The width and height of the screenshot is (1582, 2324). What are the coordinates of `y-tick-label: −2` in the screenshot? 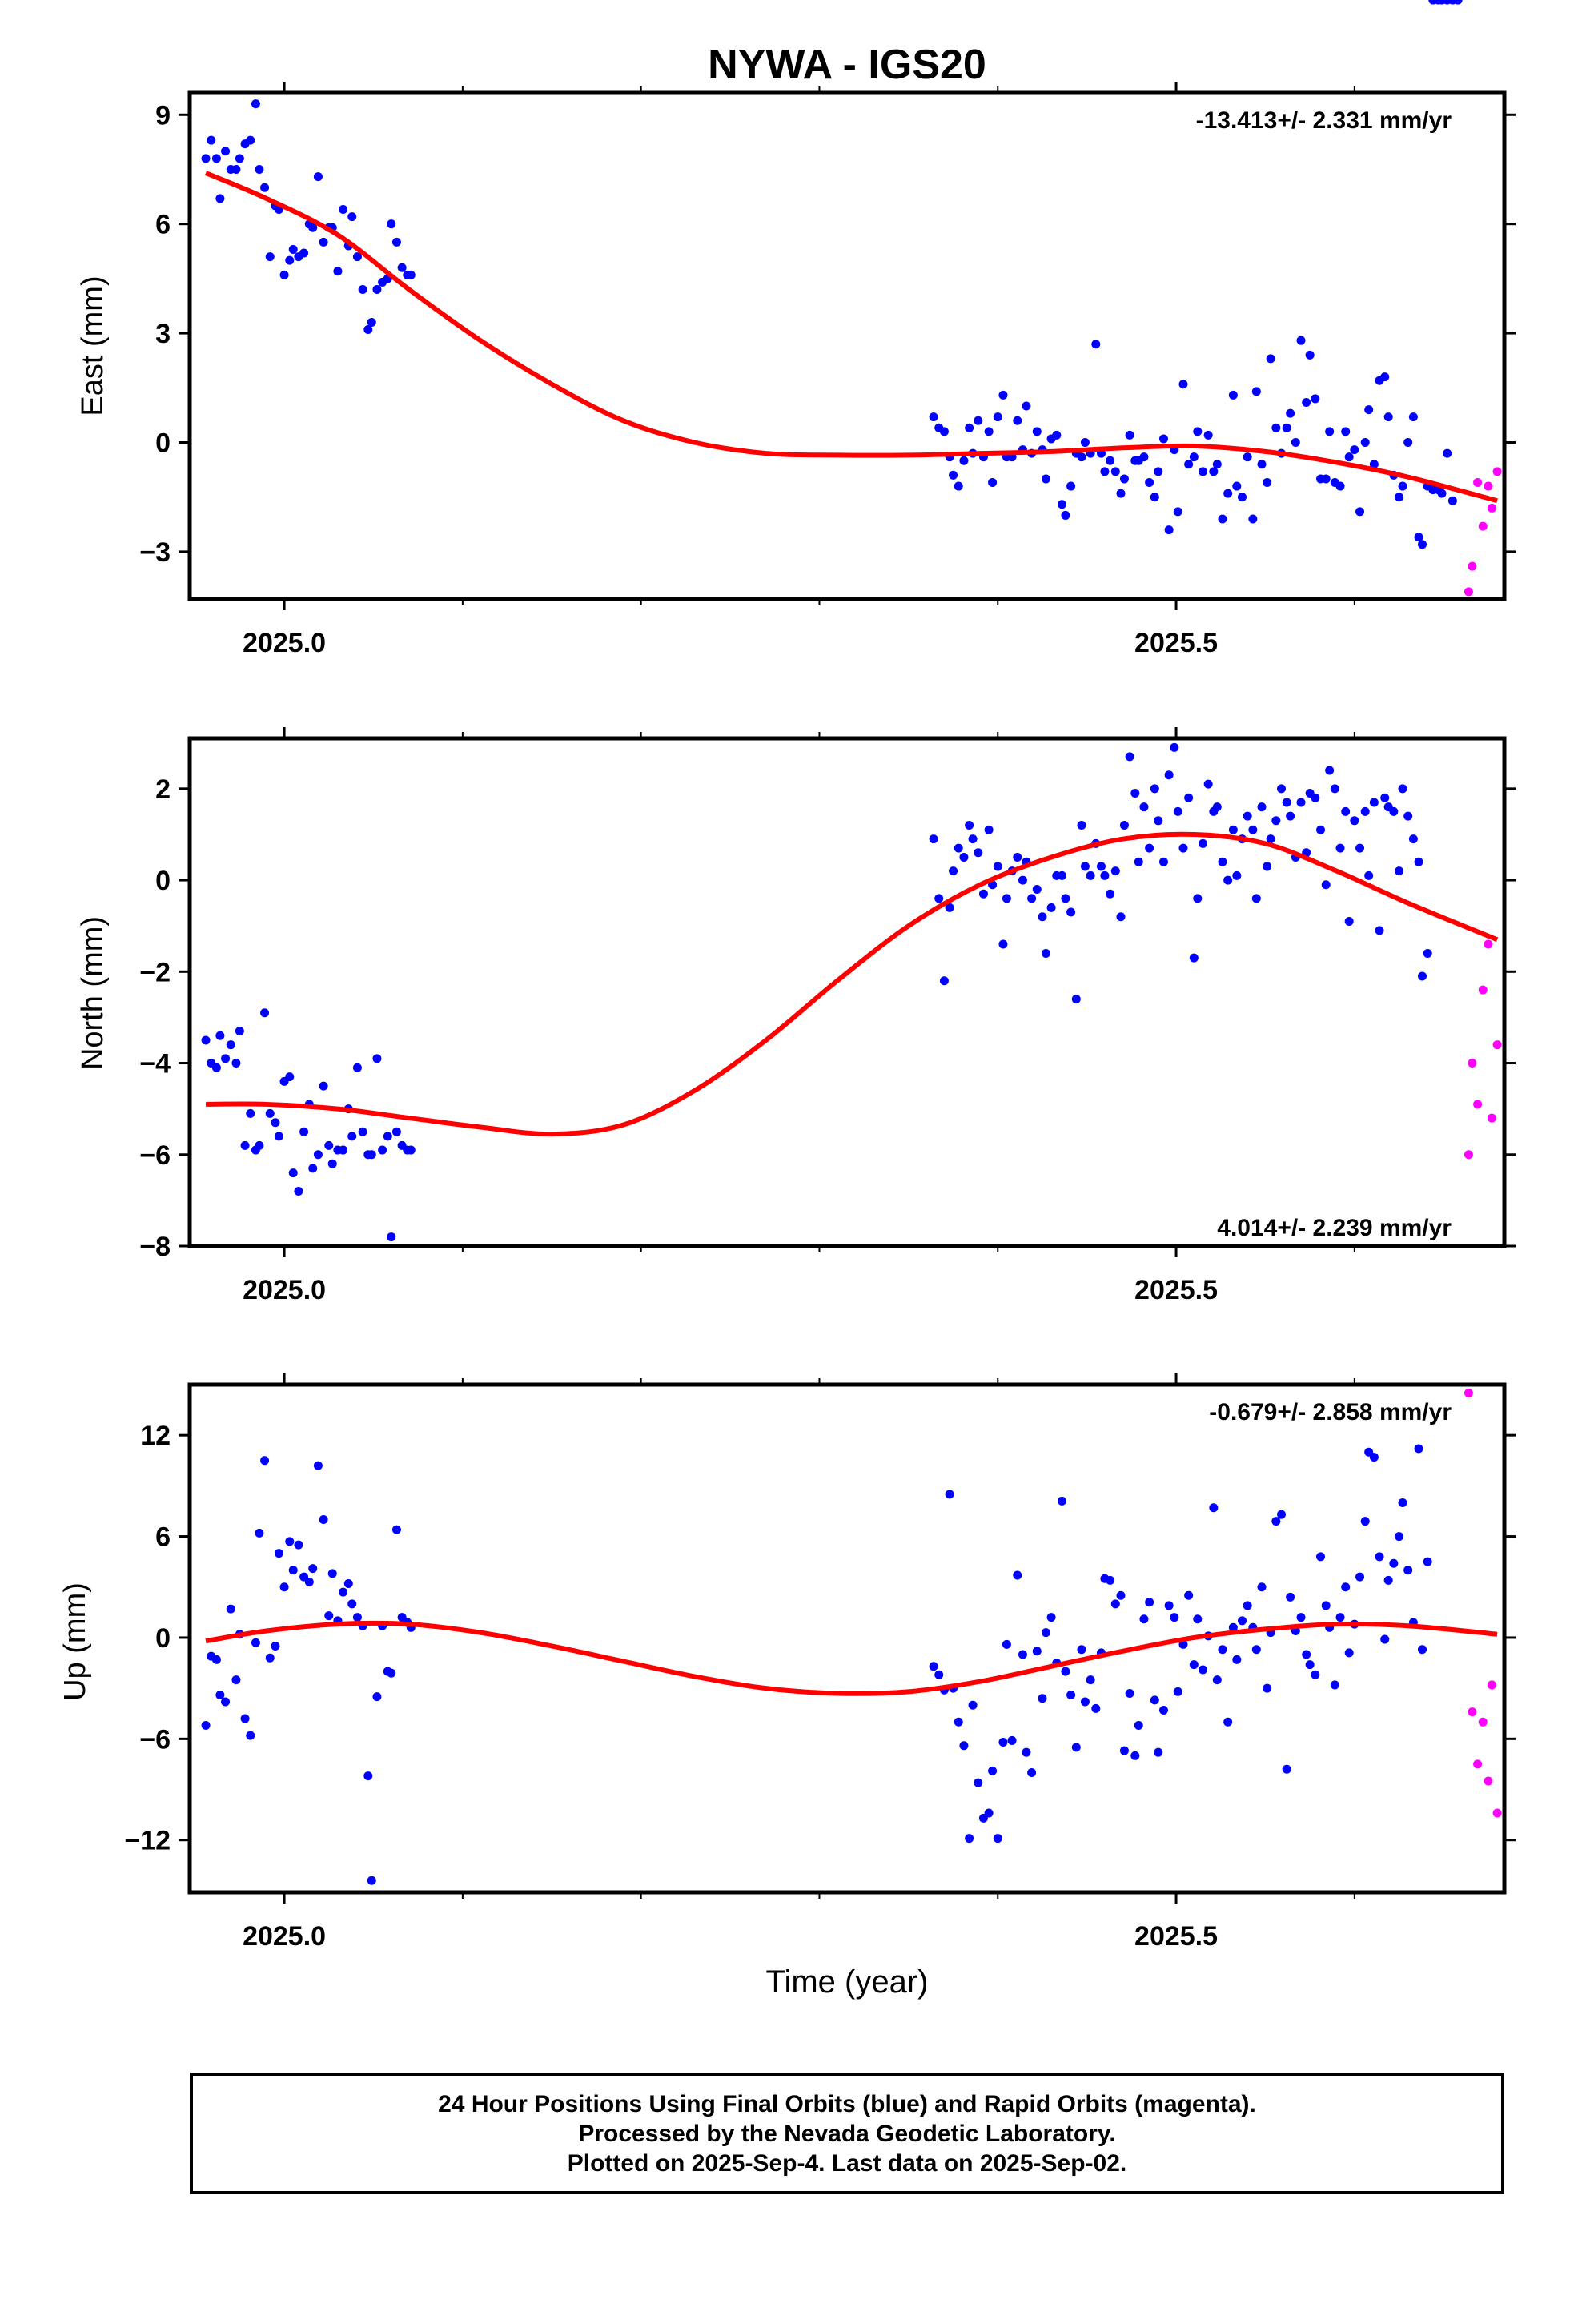 It's located at (155, 972).